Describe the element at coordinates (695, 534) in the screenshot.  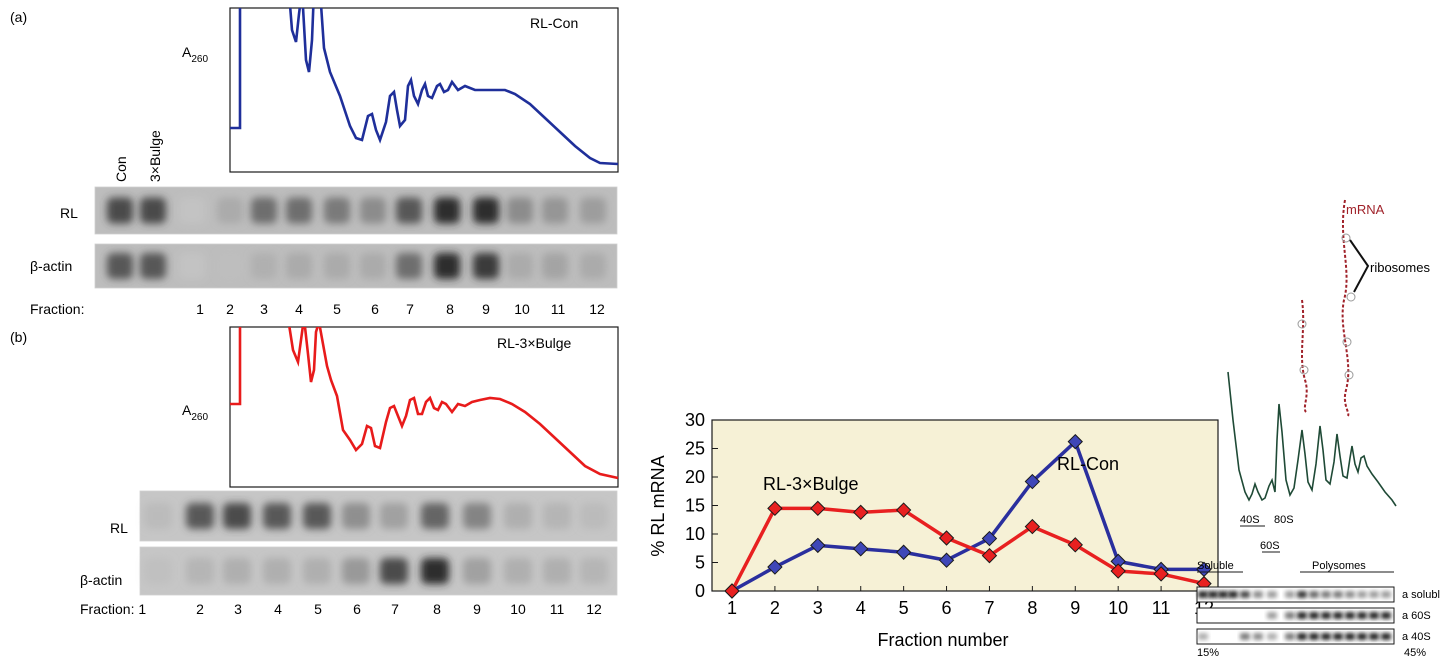
I see `y-tick-label: 10` at that location.